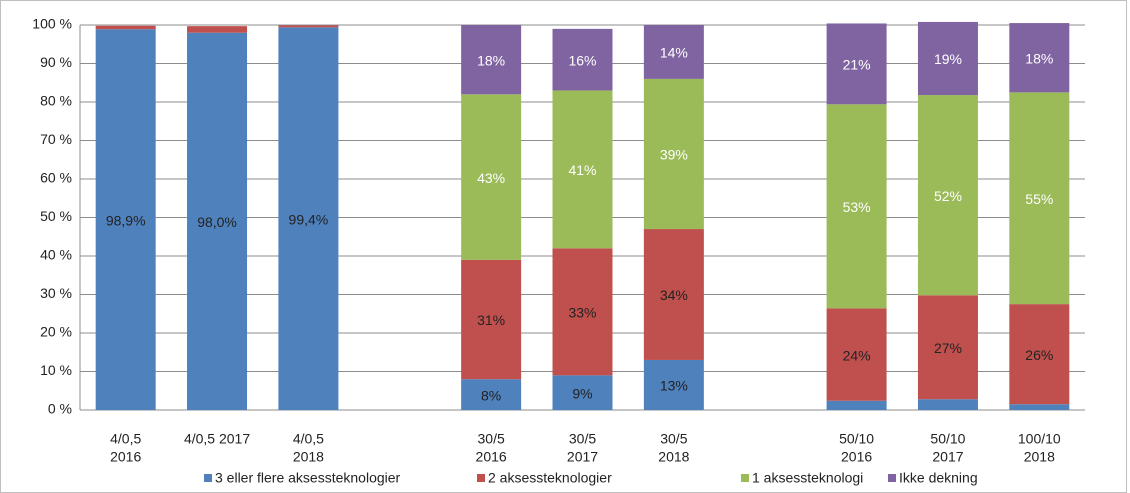  Describe the element at coordinates (56, 255) in the screenshot. I see `y-tick-label: 40 %` at that location.